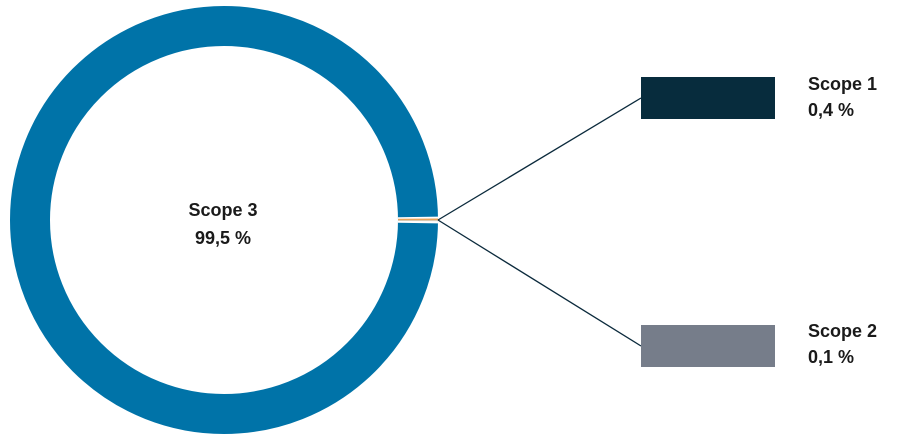 Image resolution: width=907 pixels, height=435 pixels. What do you see at coordinates (842, 84) in the screenshot?
I see `scope1-label-name: Scope 1` at bounding box center [842, 84].